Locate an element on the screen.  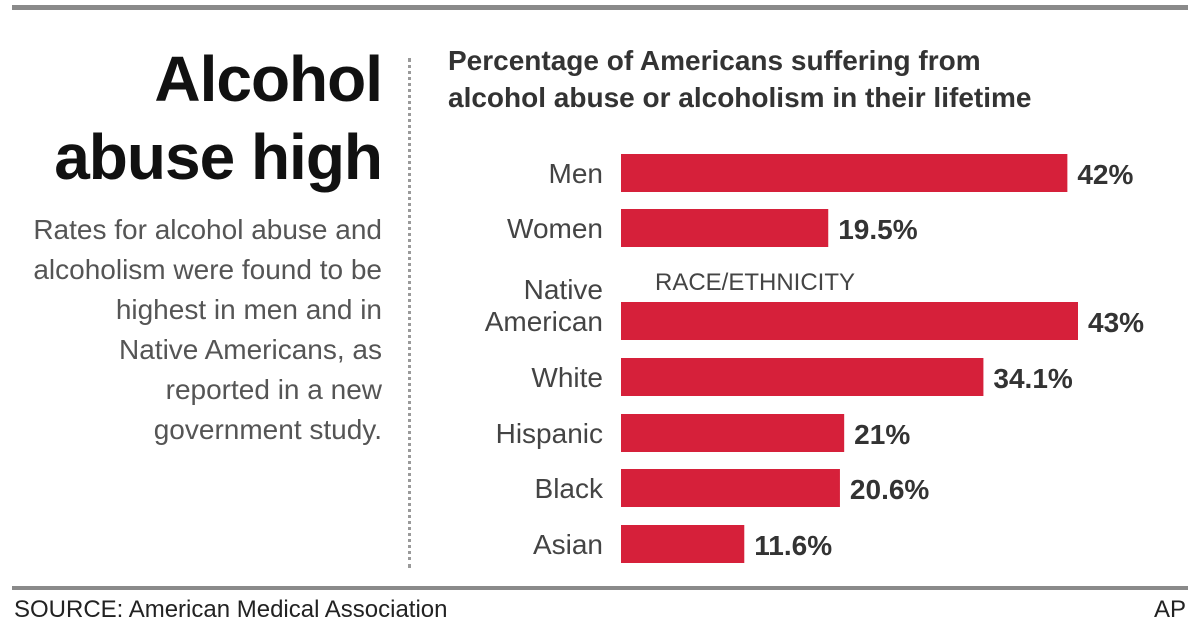
value-label: 19.5% is located at coordinates (877, 229).